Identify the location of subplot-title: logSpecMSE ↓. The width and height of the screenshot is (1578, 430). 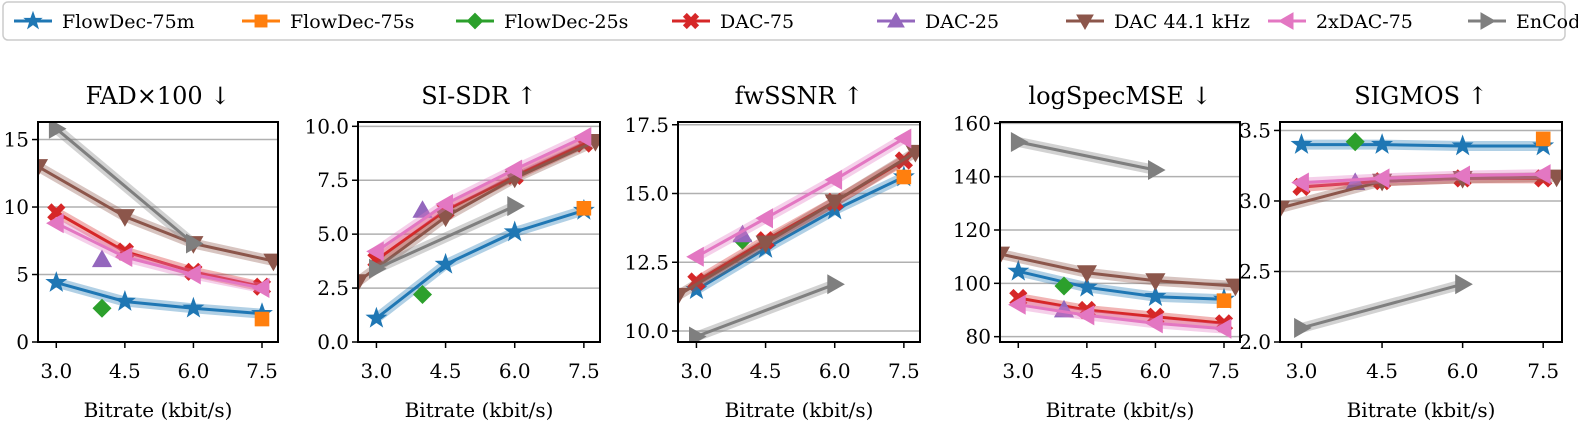
(1119, 96).